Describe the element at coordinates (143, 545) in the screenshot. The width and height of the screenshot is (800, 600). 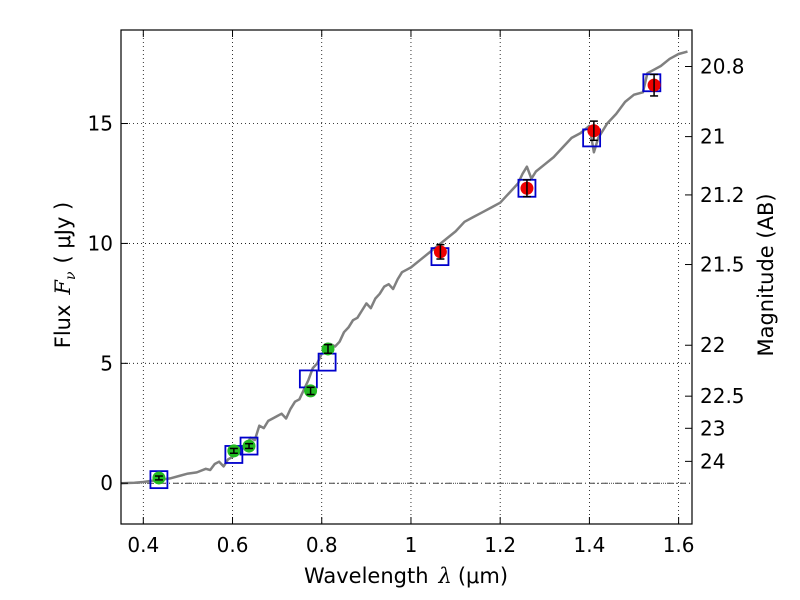
I see `x-tick-label: 0.4` at that location.